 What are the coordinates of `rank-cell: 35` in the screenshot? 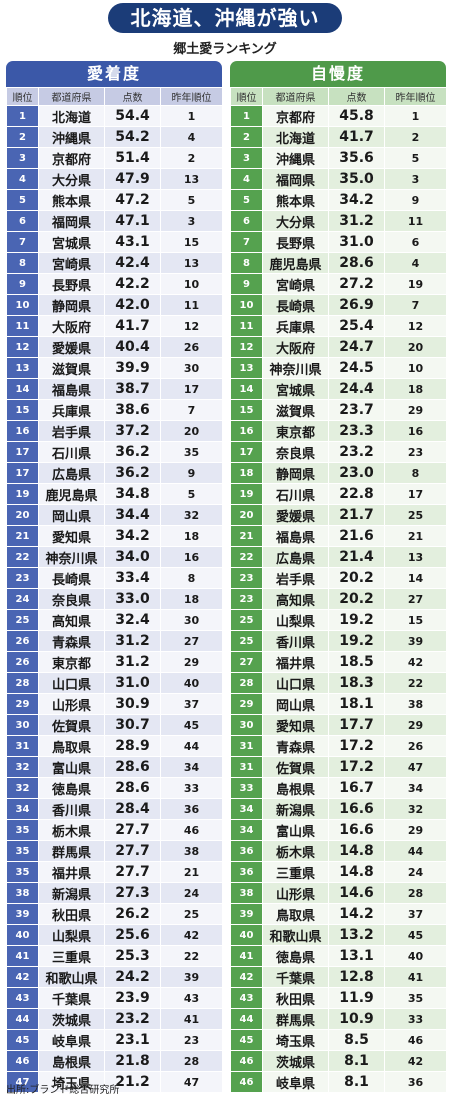 It's located at (22, 830).